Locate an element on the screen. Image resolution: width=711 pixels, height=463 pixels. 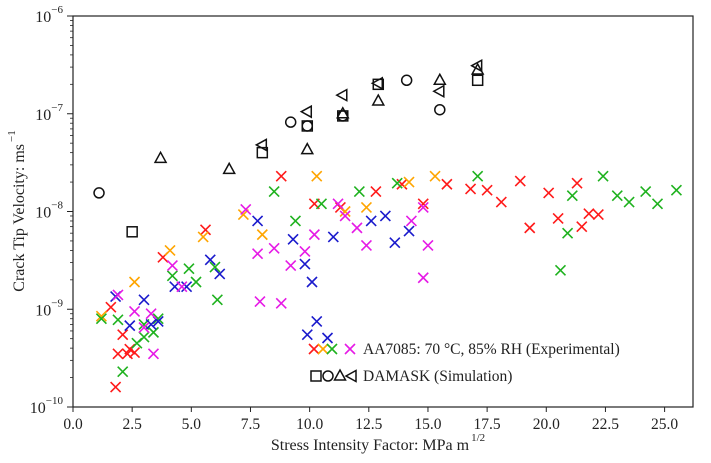
legend-simulation-label: DAMASK (Simulation) is located at coordinates (437, 376).